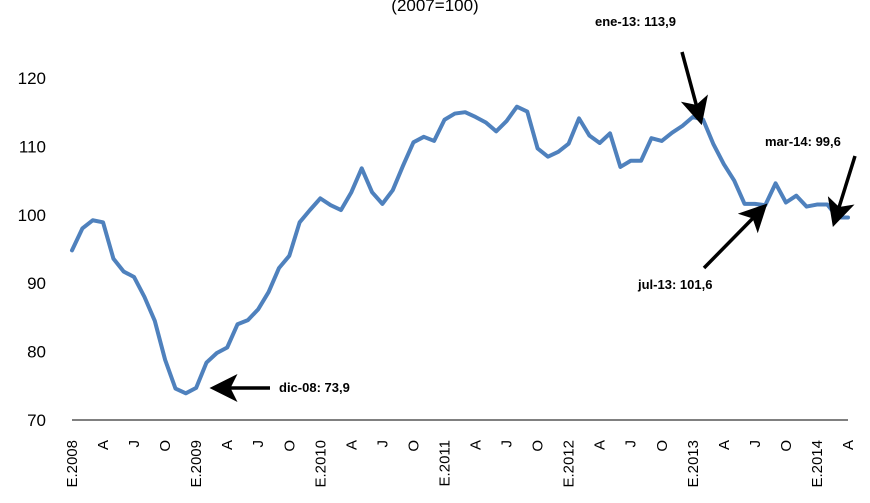 The width and height of the screenshot is (870, 503). Describe the element at coordinates (444, 463) in the screenshot. I see `x-tick-label: E.2011` at that location.